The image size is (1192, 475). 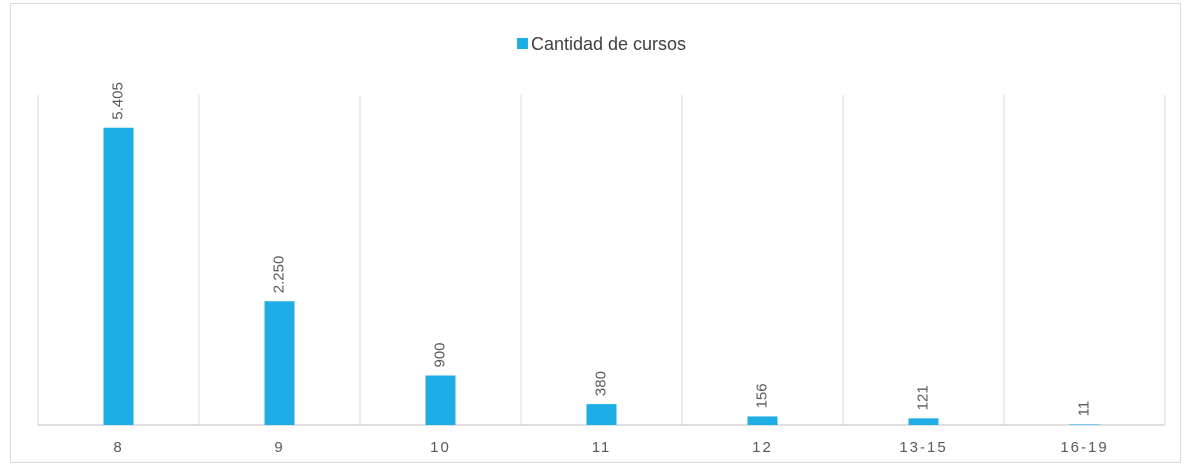 I want to click on x-tick-label: 8, so click(x=118, y=447).